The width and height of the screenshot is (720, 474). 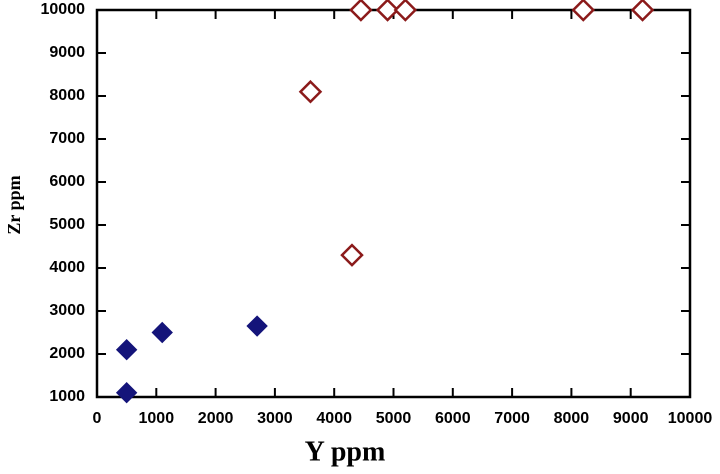 I want to click on x-tick-label: 7000, so click(x=512, y=418).